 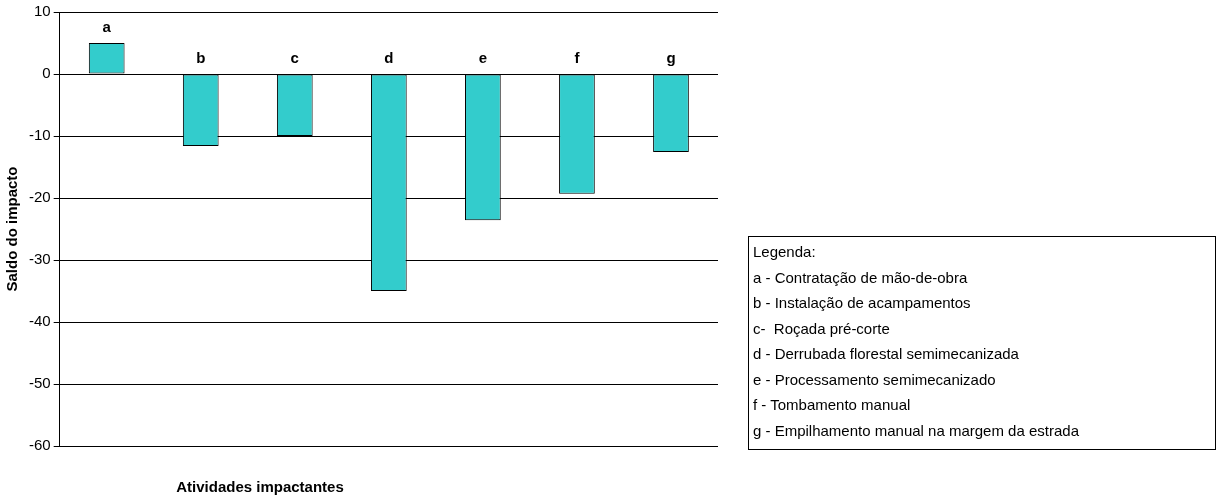 What do you see at coordinates (294, 57) in the screenshot?
I see `x-tick-label: c` at bounding box center [294, 57].